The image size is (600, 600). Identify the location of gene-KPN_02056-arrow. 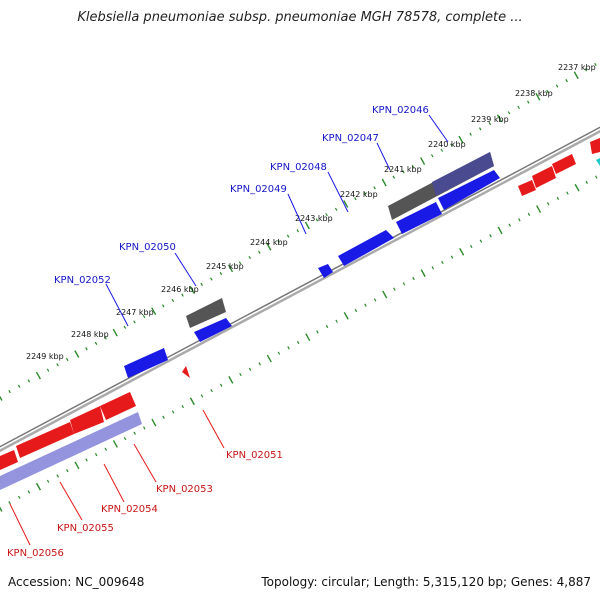
(9, 460).